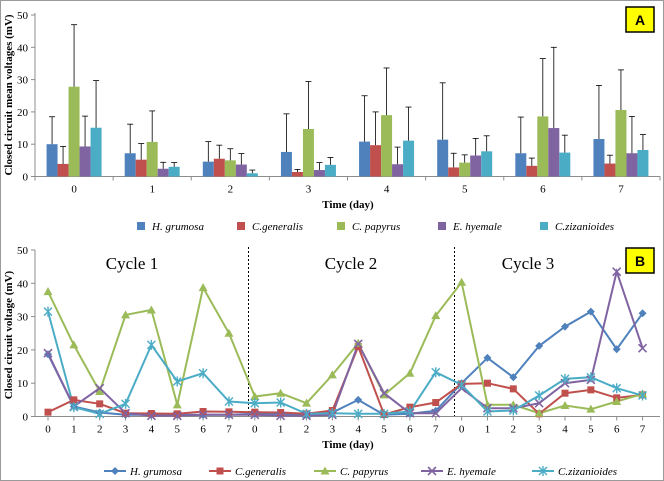 This screenshot has width=664, height=481. I want to click on chart-a-x-tick-label: 4, so click(387, 190).